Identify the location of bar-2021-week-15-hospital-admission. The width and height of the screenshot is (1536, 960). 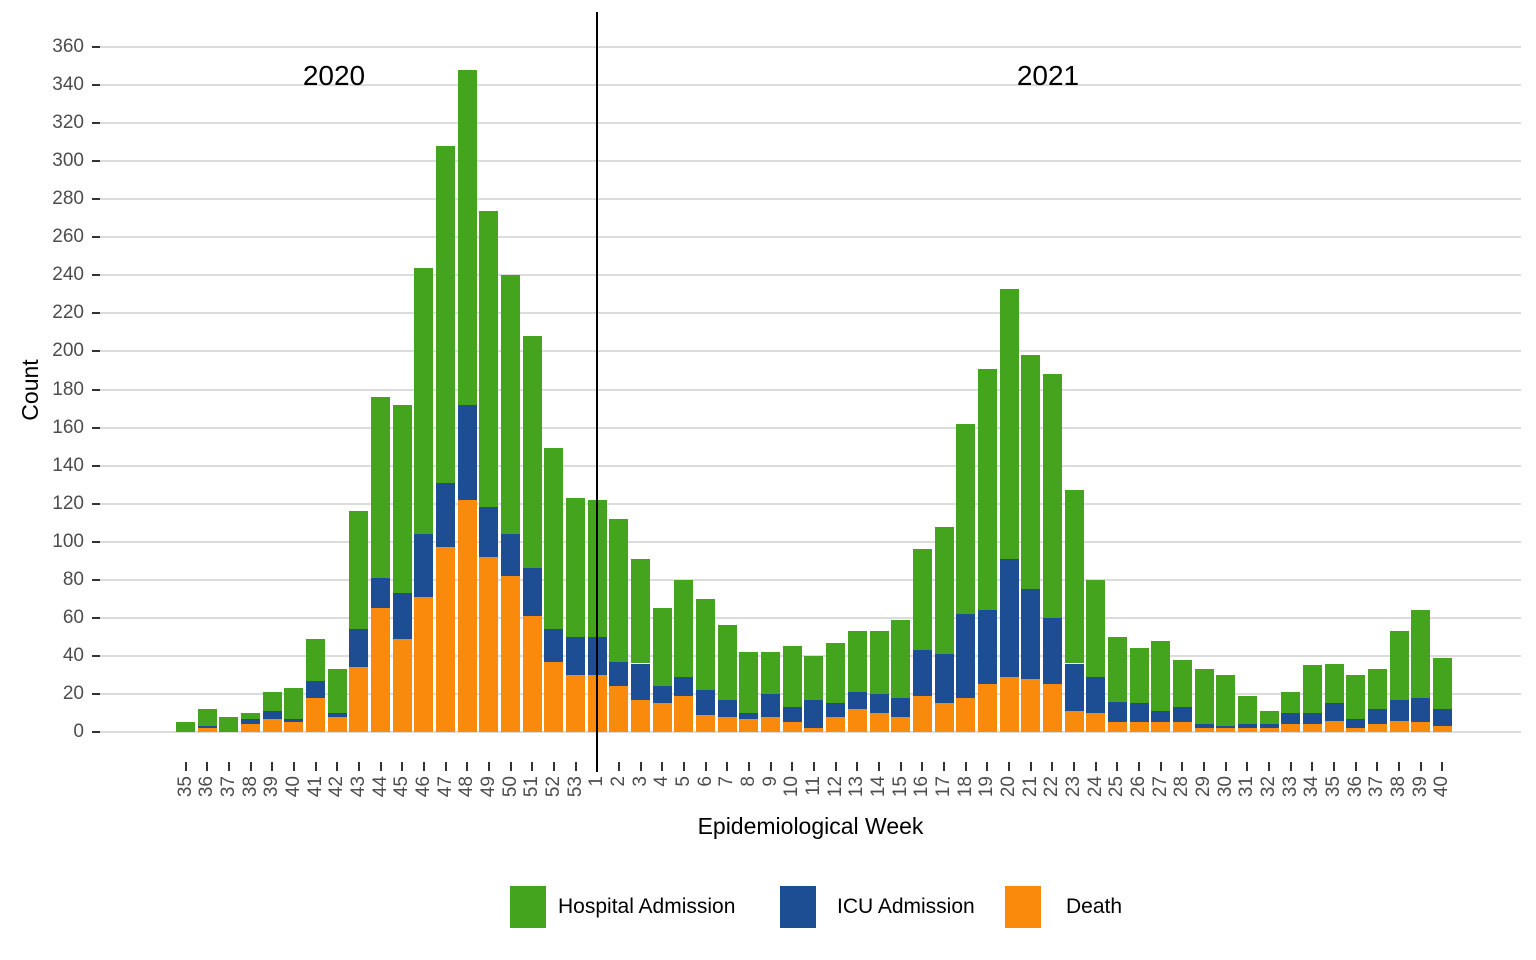
(901, 658).